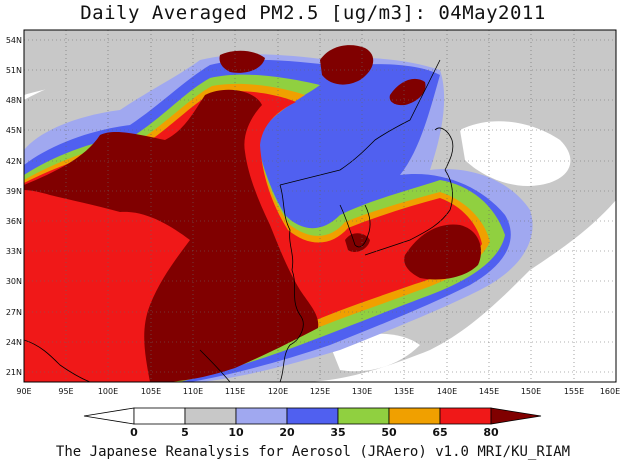 Image resolution: width=626 pixels, height=466 pixels. Describe the element at coordinates (185, 432) in the screenshot. I see `colorbar-label: 5` at that location.